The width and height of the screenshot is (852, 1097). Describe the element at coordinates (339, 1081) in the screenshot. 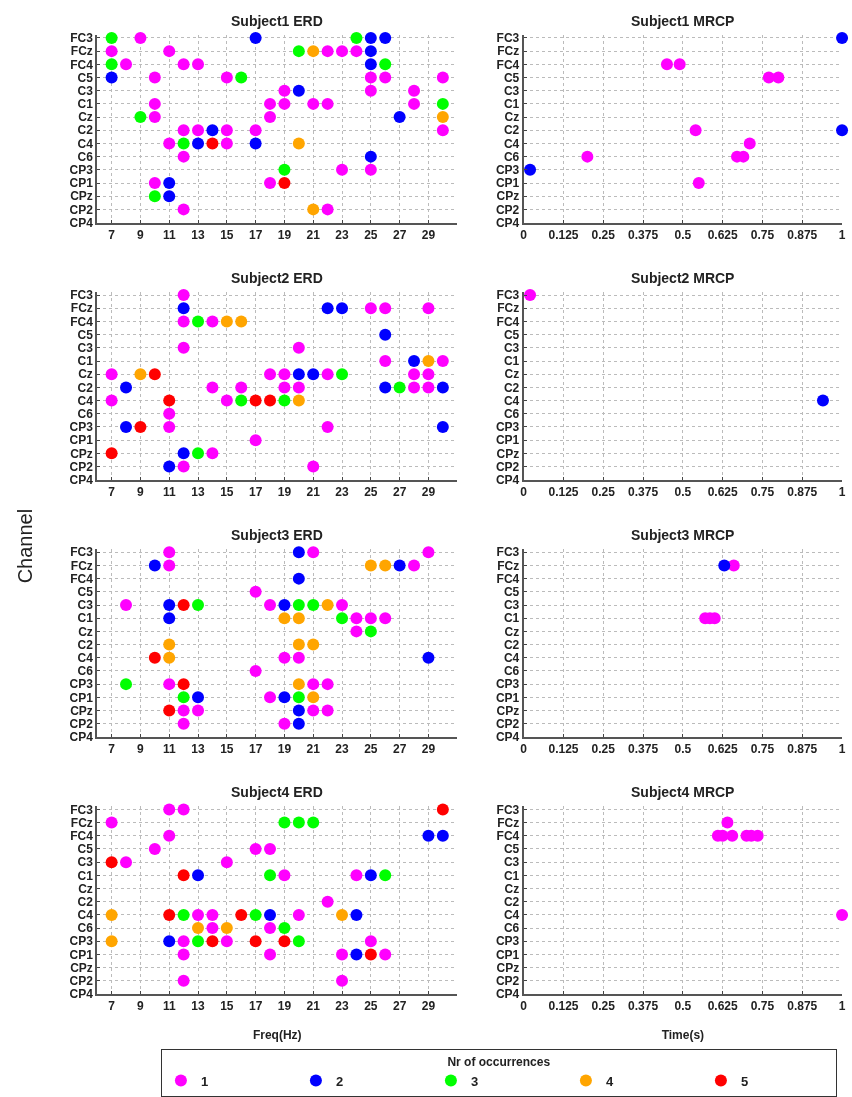

I see `legend-label: 2` at that location.